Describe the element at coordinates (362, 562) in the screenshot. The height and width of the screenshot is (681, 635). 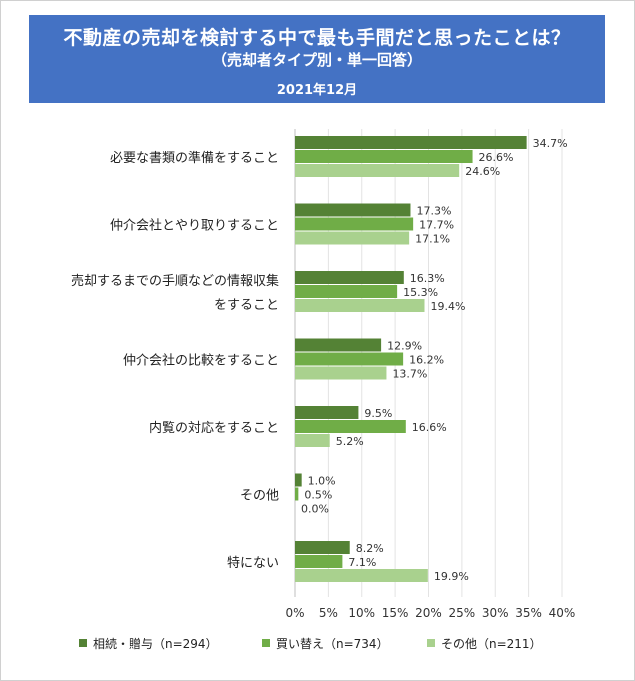
I see `data-label: 7.1%` at that location.